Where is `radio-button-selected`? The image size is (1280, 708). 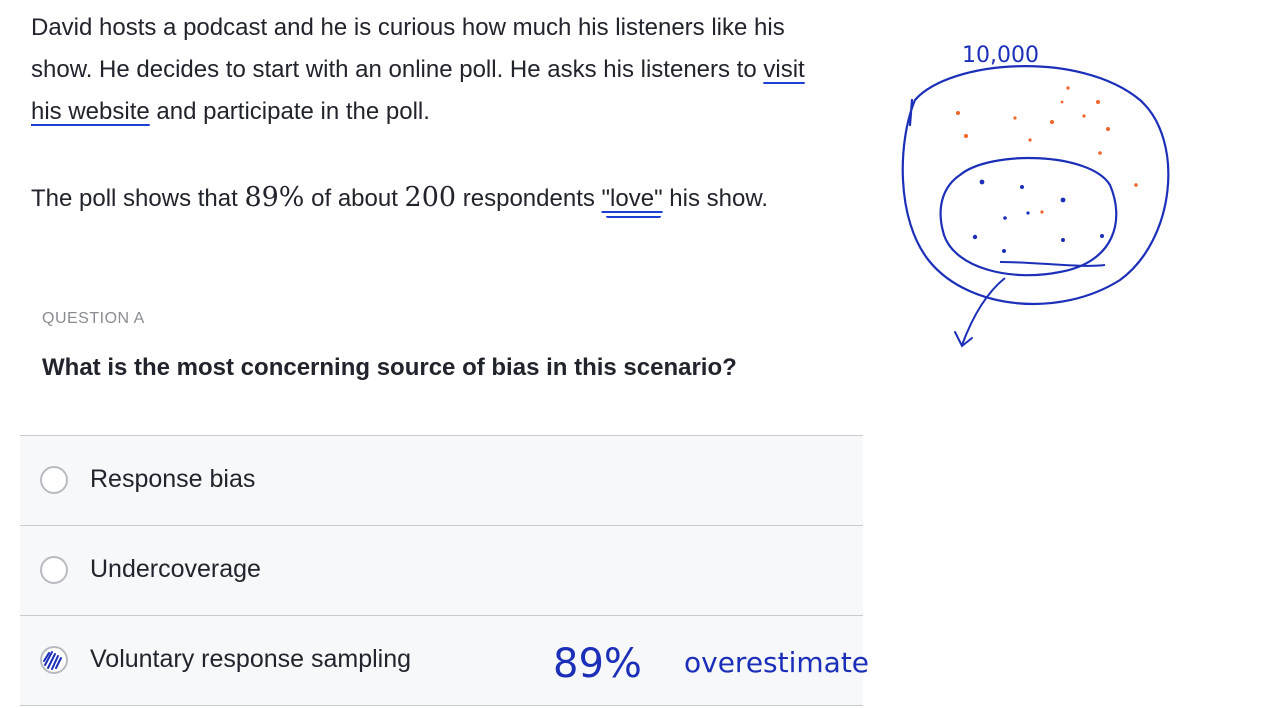 radio-button-selected is located at coordinates (54, 660).